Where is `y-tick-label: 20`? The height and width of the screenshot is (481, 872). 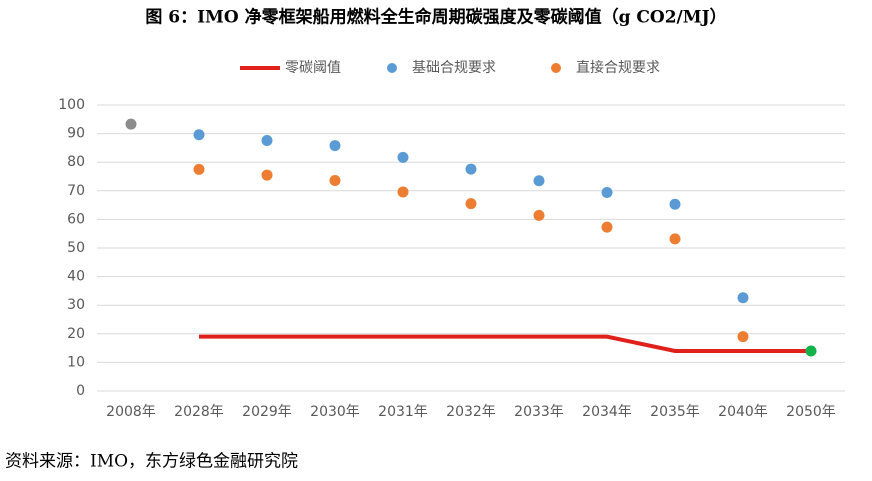
y-tick-label: 20 is located at coordinates (76, 334).